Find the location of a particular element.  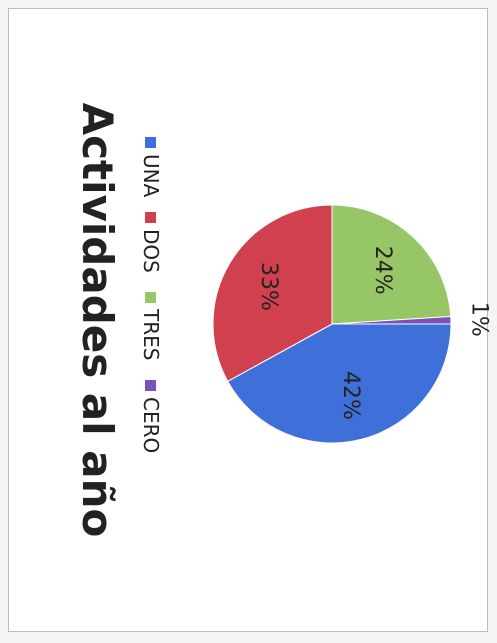

data-label-cero: 1% is located at coordinates (478, 319).